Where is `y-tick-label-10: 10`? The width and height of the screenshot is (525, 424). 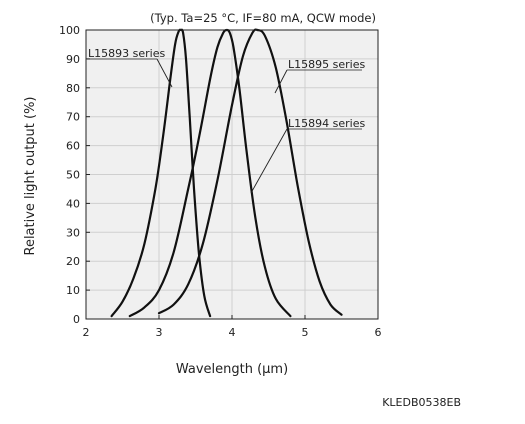 y-tick-label-10: 10 is located at coordinates (73, 290).